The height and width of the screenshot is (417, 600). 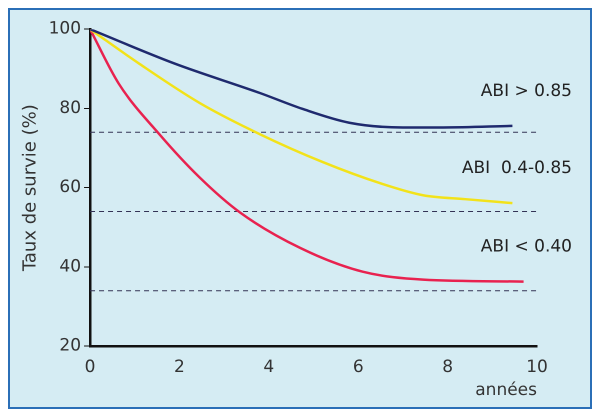 What do you see at coordinates (90, 366) in the screenshot?
I see `x-tick-label: 0` at bounding box center [90, 366].